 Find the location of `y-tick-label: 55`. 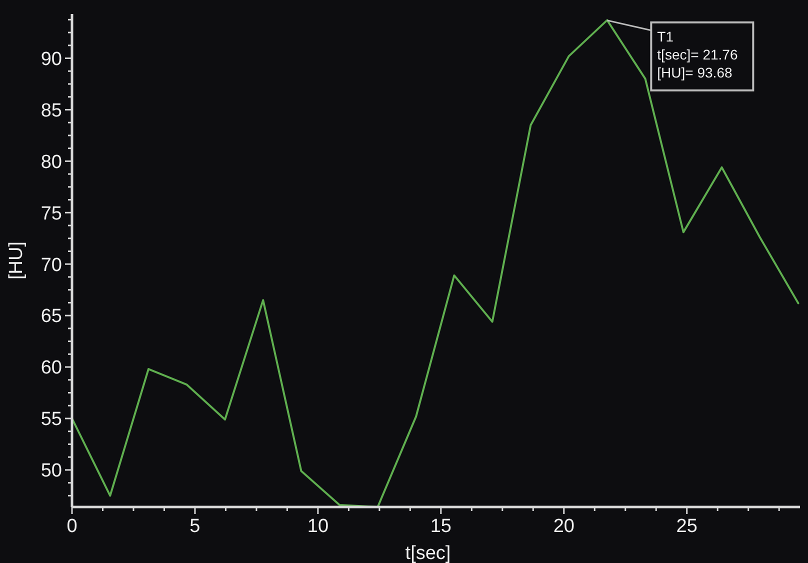

y-tick-label: 55 is located at coordinates (51, 419).